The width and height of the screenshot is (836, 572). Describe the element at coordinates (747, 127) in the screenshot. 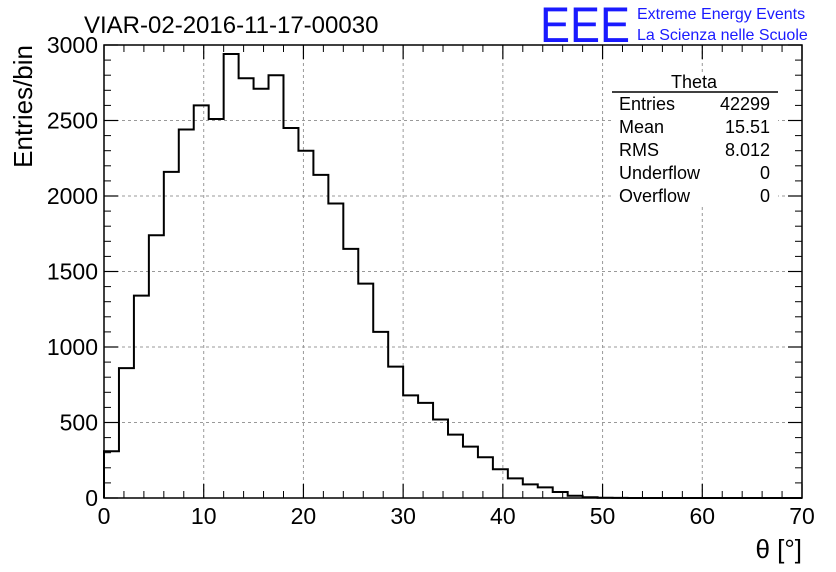

I see `stats-value: 15.51` at that location.